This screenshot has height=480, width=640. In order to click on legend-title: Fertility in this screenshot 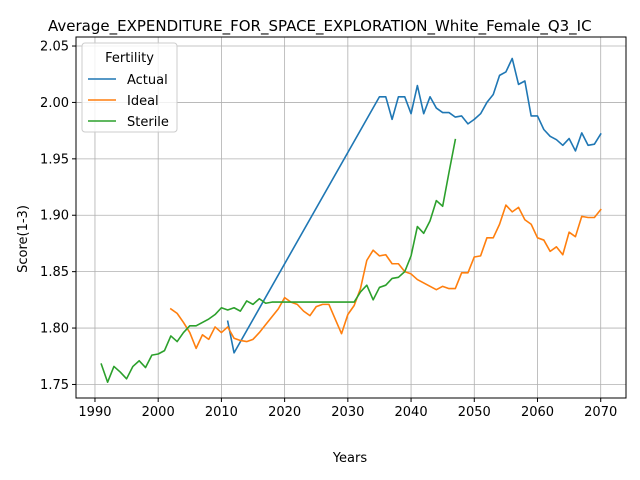, I will do `click(129, 58)`.